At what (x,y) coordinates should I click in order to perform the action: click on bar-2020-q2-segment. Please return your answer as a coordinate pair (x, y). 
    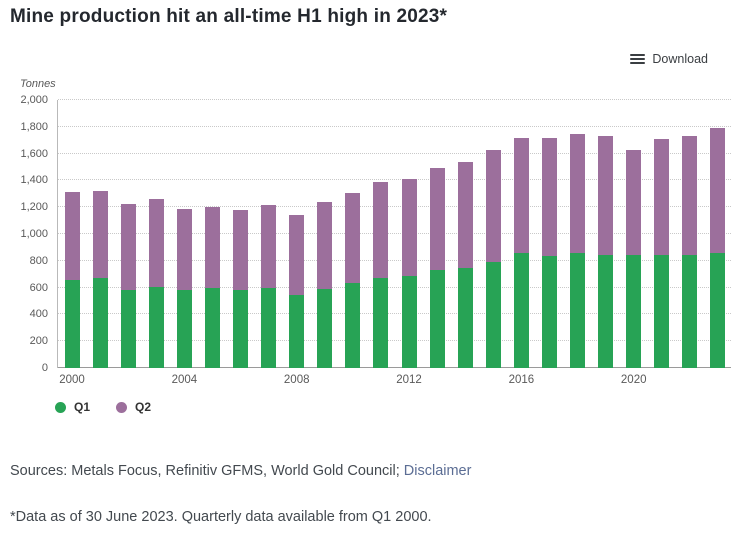
    Looking at the image, I should click on (634, 202).